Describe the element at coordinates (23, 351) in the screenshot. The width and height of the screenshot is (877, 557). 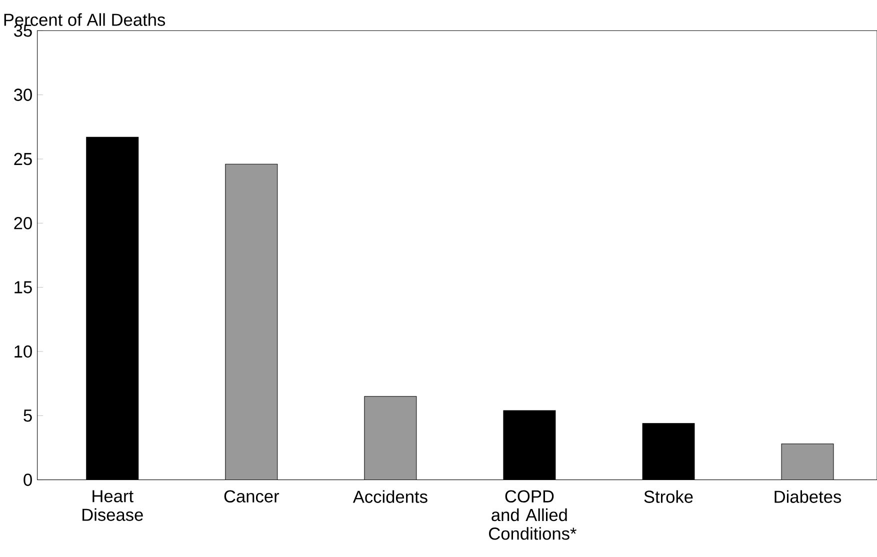
I see `y-tick-label: 10` at that location.